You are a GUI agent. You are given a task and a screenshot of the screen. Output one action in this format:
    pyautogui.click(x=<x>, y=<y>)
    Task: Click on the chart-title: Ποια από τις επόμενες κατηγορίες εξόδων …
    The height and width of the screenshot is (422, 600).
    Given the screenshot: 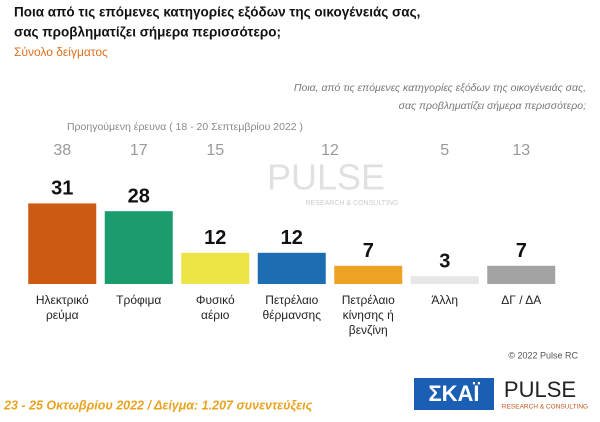 What is the action you would take?
    pyautogui.click(x=217, y=12)
    